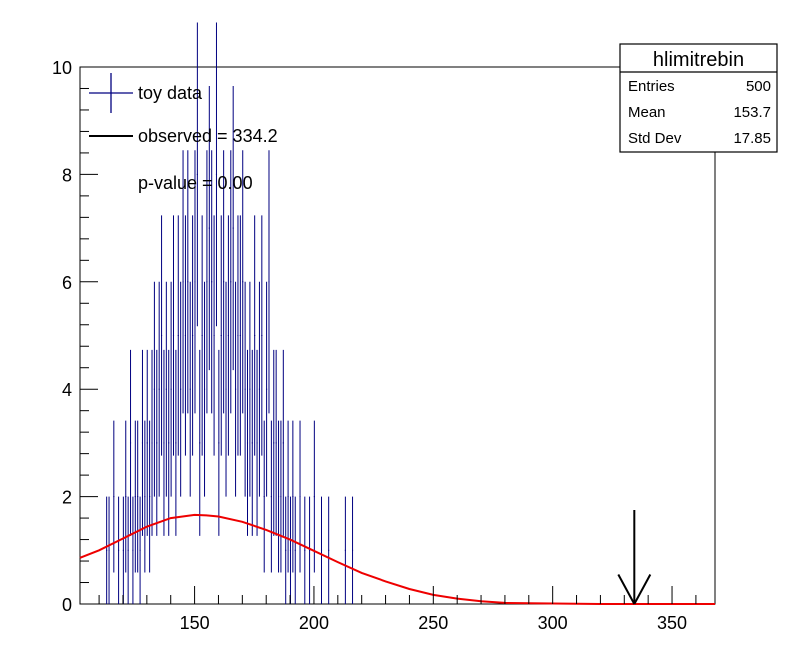 Image resolution: width=796 pixels, height=672 pixels. I want to click on x-tick-label: 350, so click(672, 623).